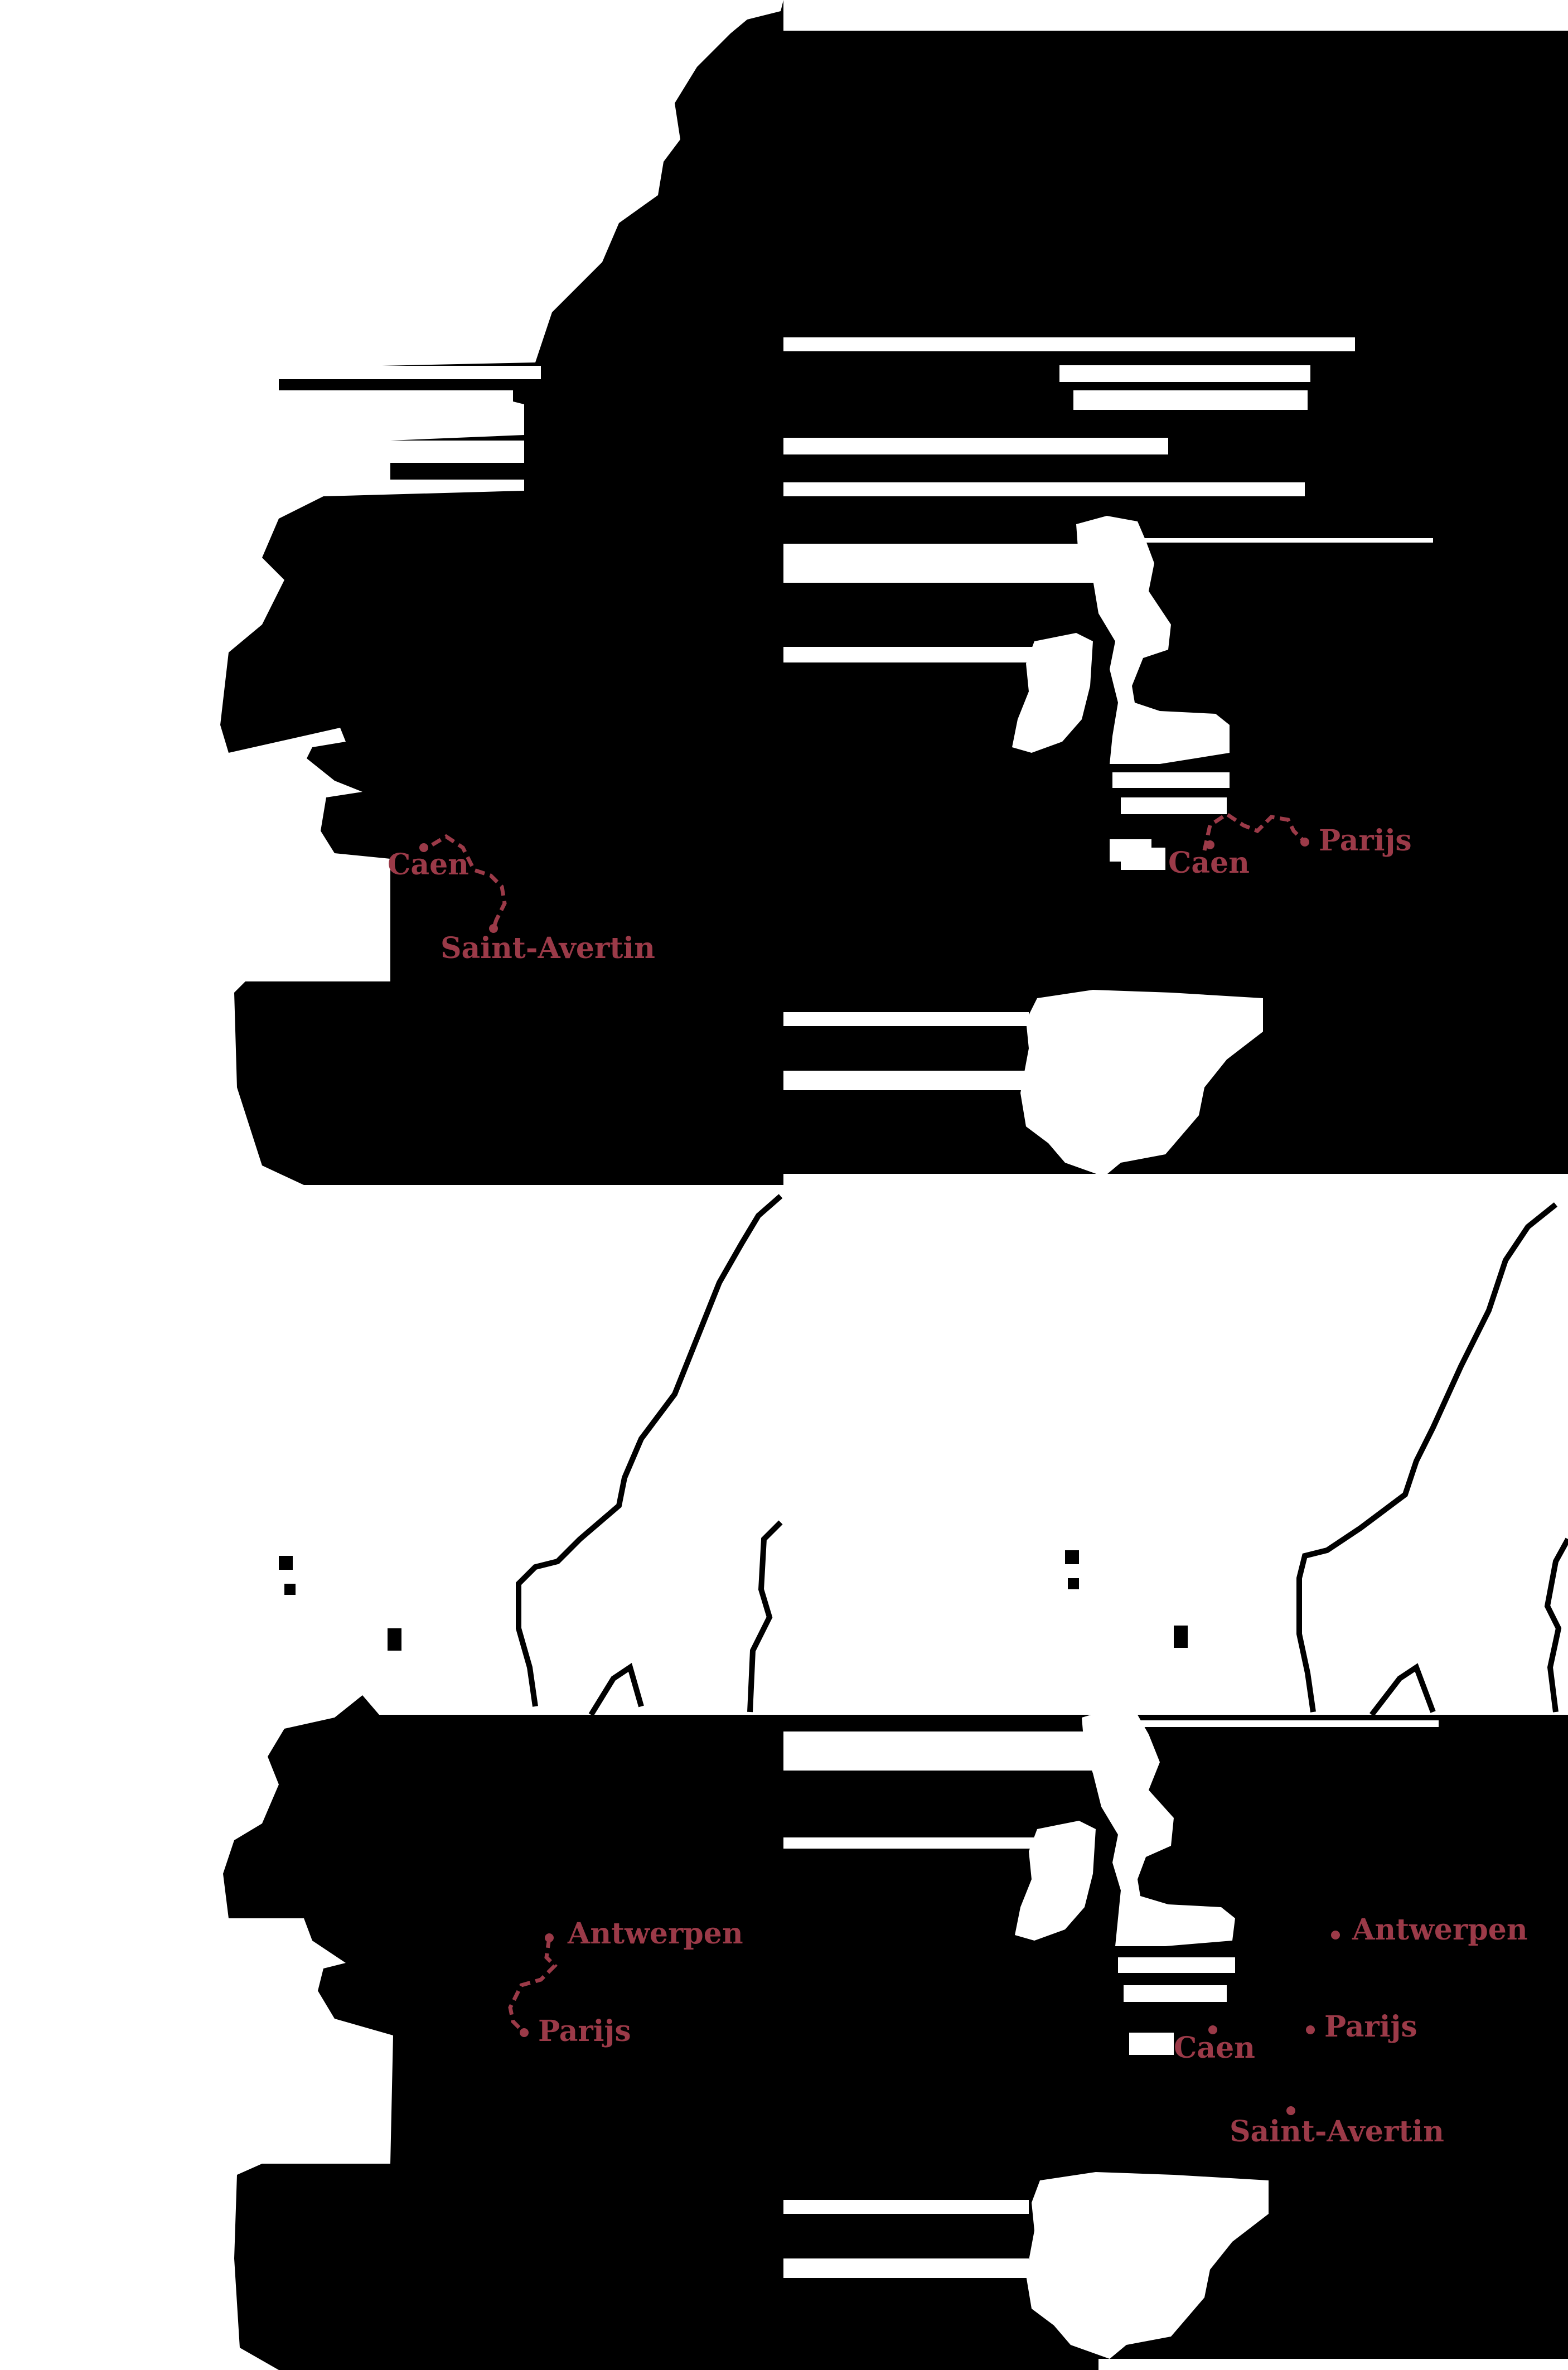  I want to click on route-top-right, so click(1254, 831).